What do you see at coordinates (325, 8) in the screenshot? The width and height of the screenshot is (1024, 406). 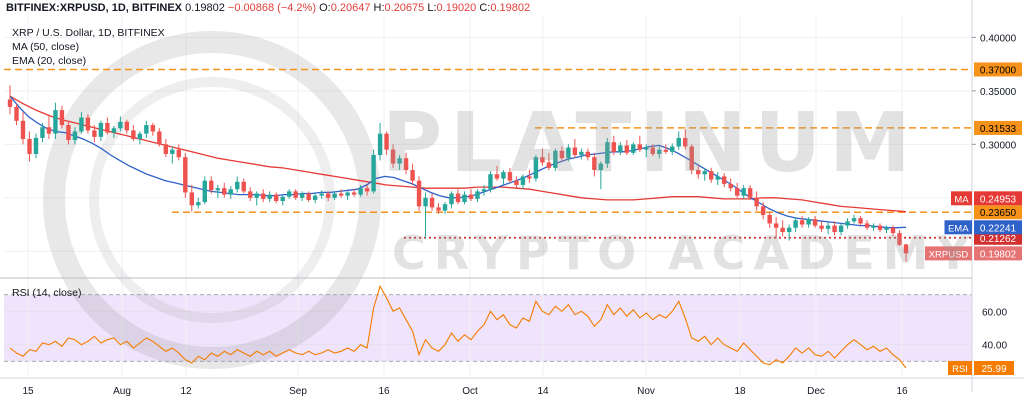 I see `open-label: O:` at bounding box center [325, 8].